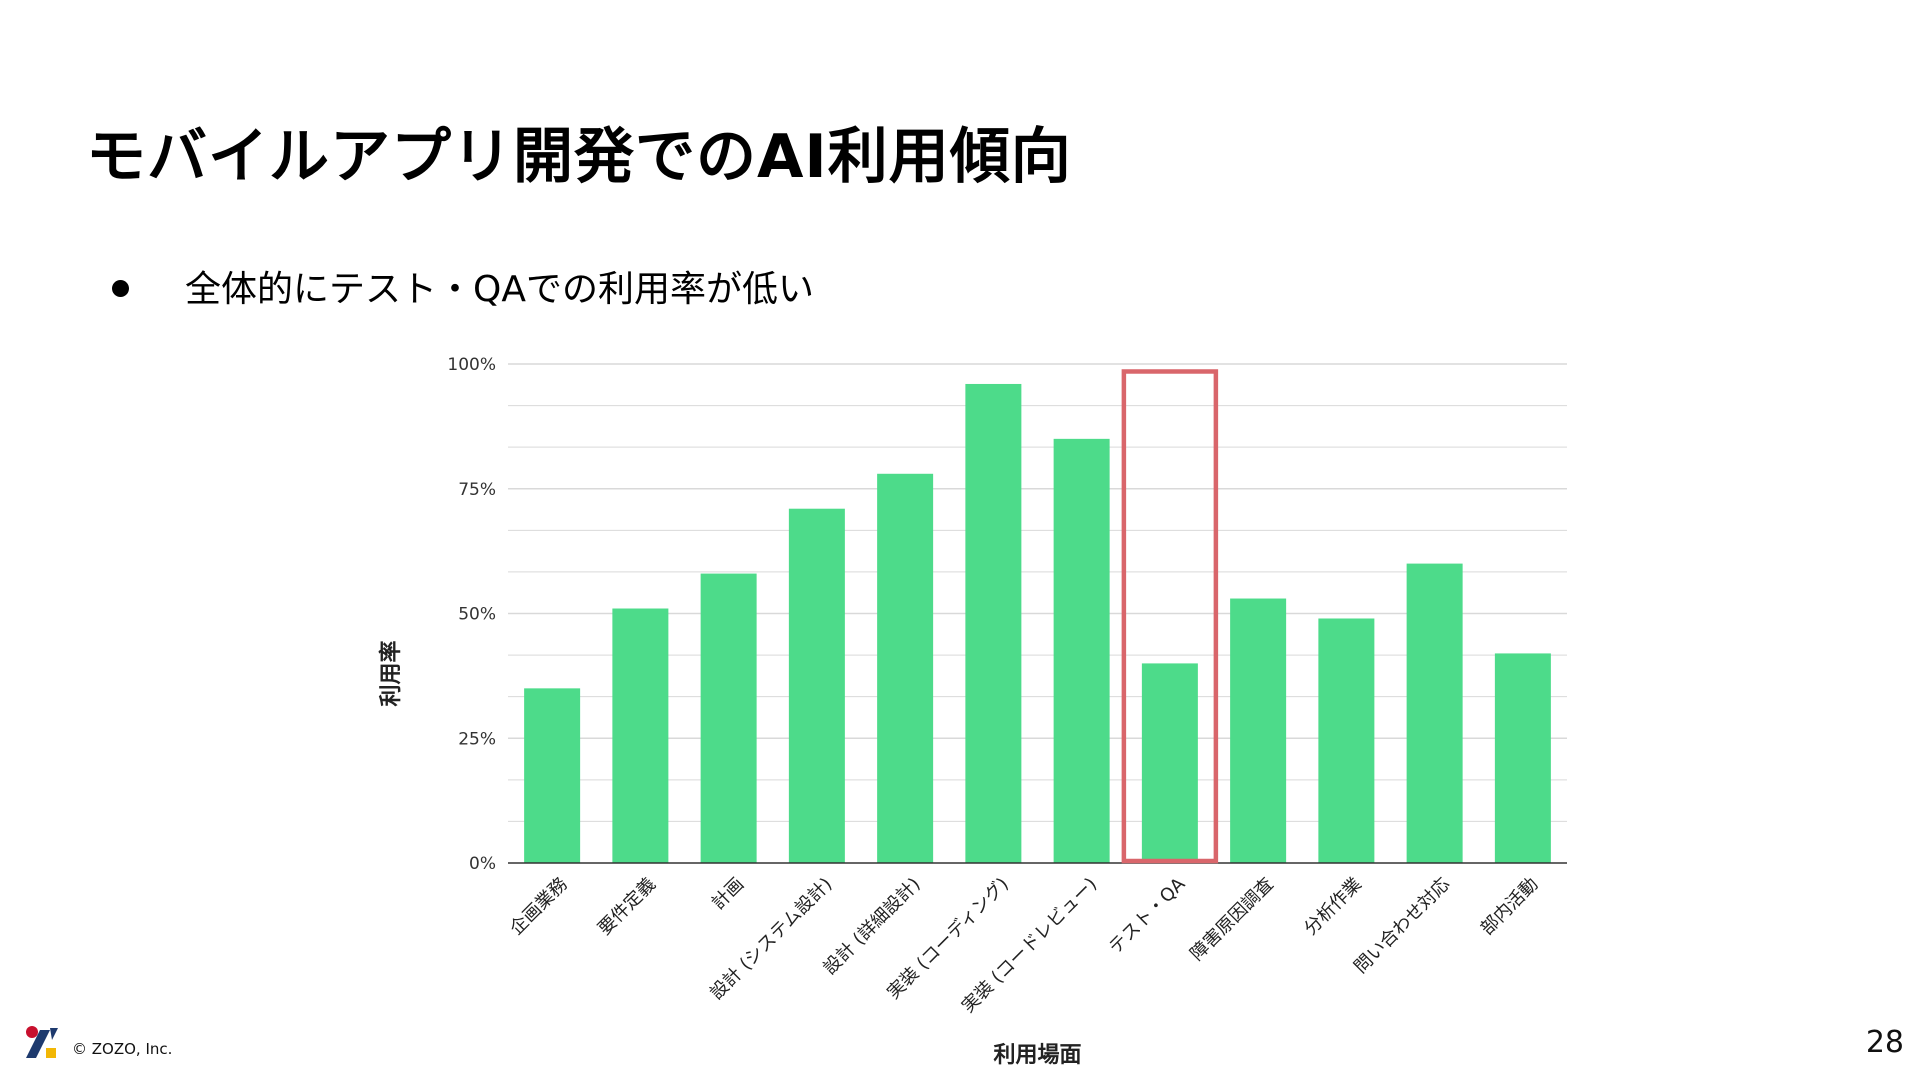  Describe the element at coordinates (1147, 915) in the screenshot. I see `x-tick-label: テスト・QA` at that location.